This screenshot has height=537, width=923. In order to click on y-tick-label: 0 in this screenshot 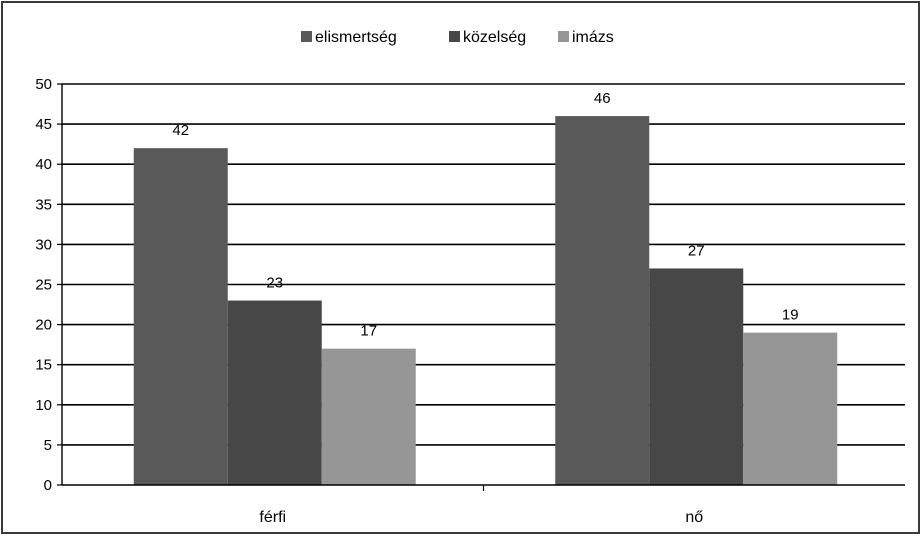, I will do `click(48, 485)`.